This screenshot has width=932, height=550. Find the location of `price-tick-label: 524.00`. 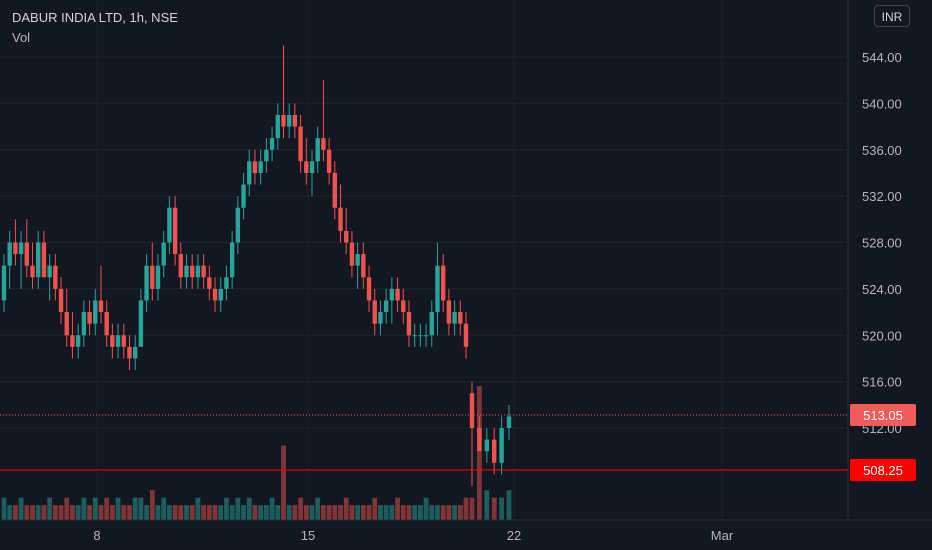

price-tick-label: 524.00 is located at coordinates (882, 289).